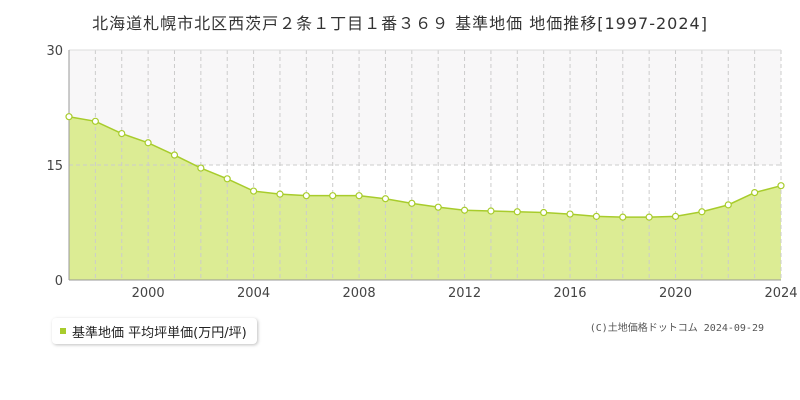 This screenshot has height=400, width=800. Describe the element at coordinates (54, 51) in the screenshot. I see `y-tick-label: 30` at that location.